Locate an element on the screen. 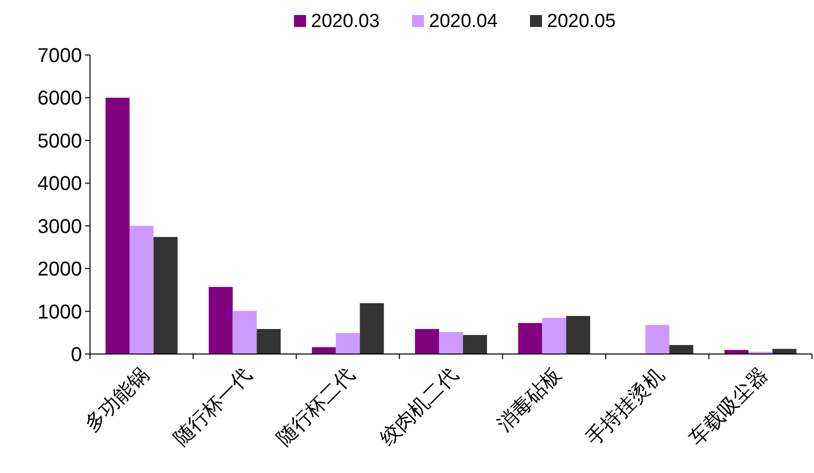 The height and width of the screenshot is (473, 814). x-tick-label: 绞肉机二代 is located at coordinates (419, 407).